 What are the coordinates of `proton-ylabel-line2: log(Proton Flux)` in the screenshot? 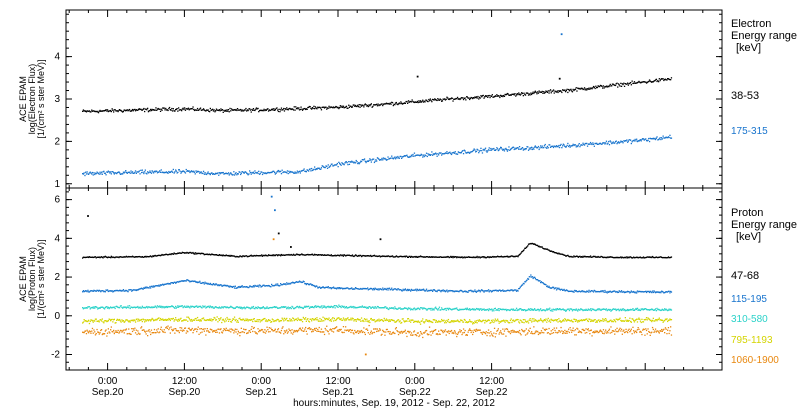 It's located at (32, 279).